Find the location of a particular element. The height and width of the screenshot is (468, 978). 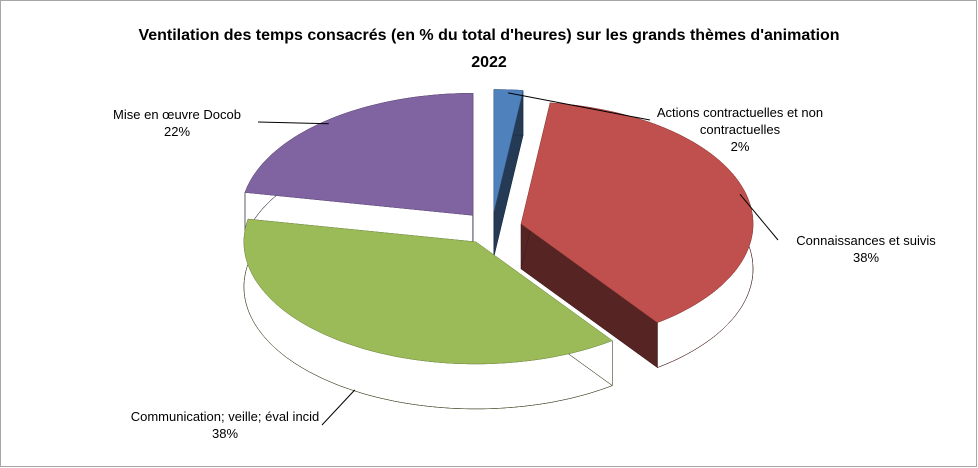

data-label: Communication; veille; éval incid 38% is located at coordinates (225, 425).